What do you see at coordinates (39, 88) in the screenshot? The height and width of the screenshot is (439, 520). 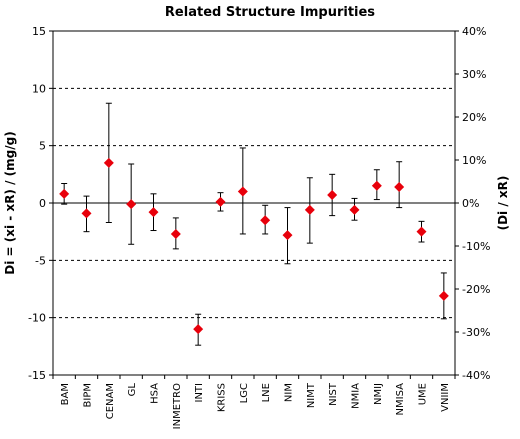 I see `y-tick-label-left: 10` at bounding box center [39, 88].